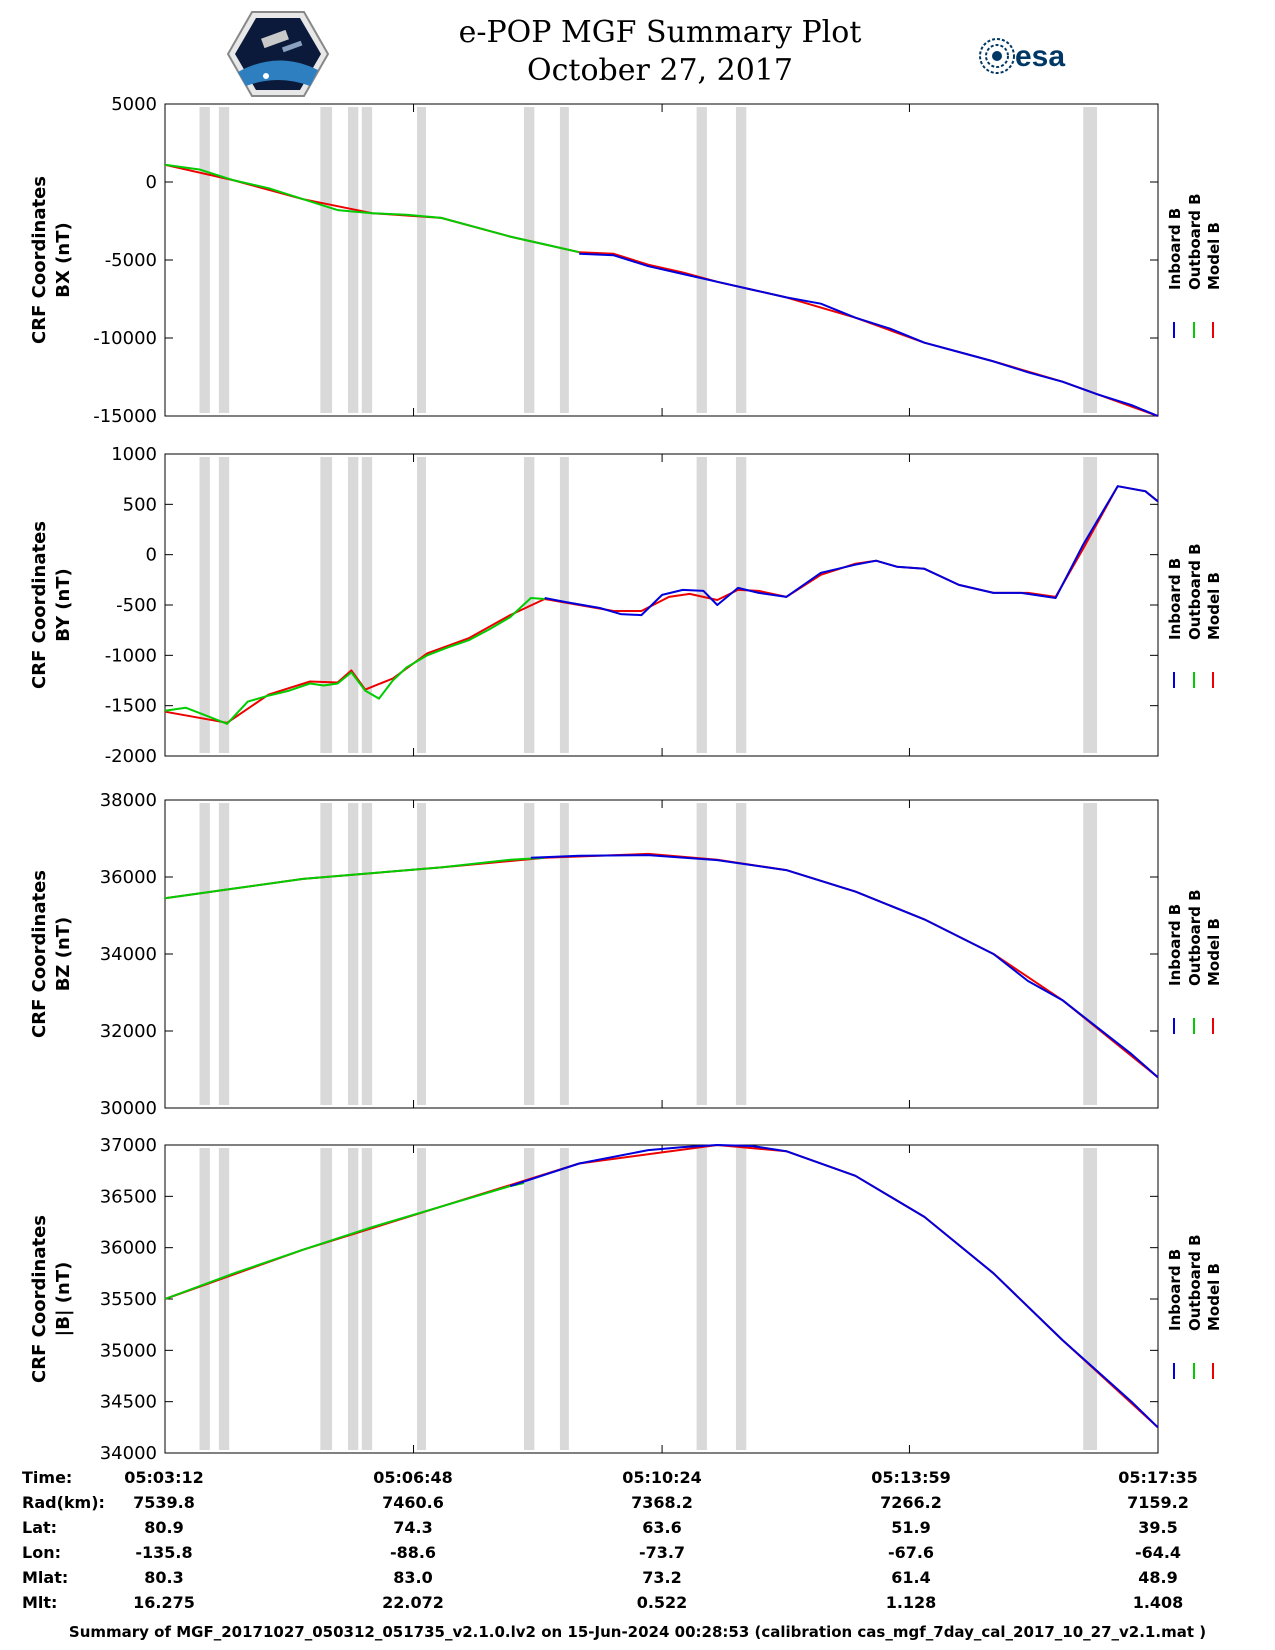 This screenshot has height=1650, width=1275. What do you see at coordinates (662, 1602) in the screenshot?
I see `ephem-value: 0.522` at bounding box center [662, 1602].